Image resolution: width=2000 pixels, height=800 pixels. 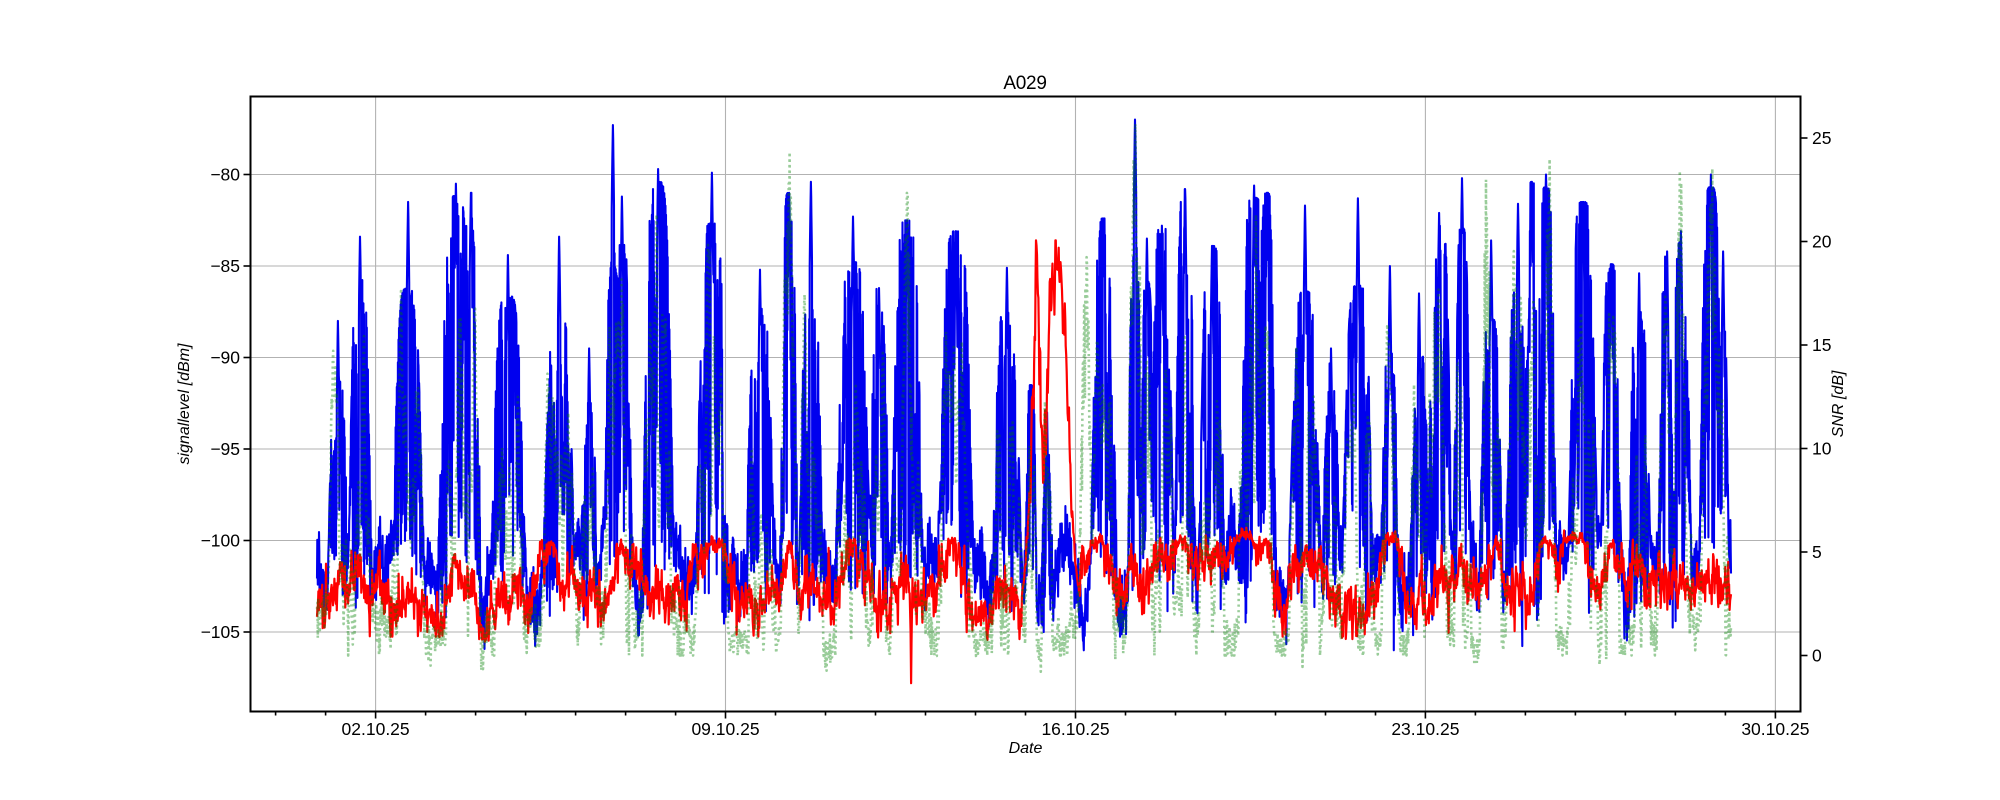 What do you see at coordinates (376, 729) in the screenshot?
I see `svg-text: 02.10.25` at bounding box center [376, 729].